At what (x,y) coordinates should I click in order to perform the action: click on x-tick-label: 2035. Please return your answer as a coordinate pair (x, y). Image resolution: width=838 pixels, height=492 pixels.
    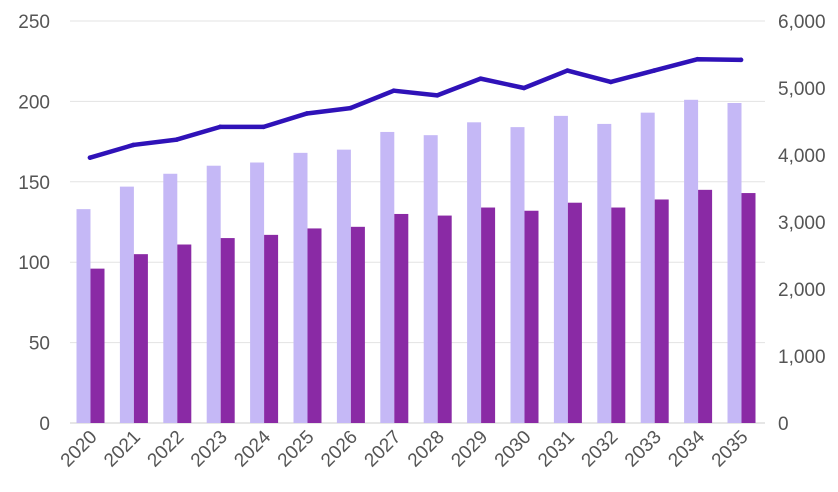
    Looking at the image, I should click on (730, 449).